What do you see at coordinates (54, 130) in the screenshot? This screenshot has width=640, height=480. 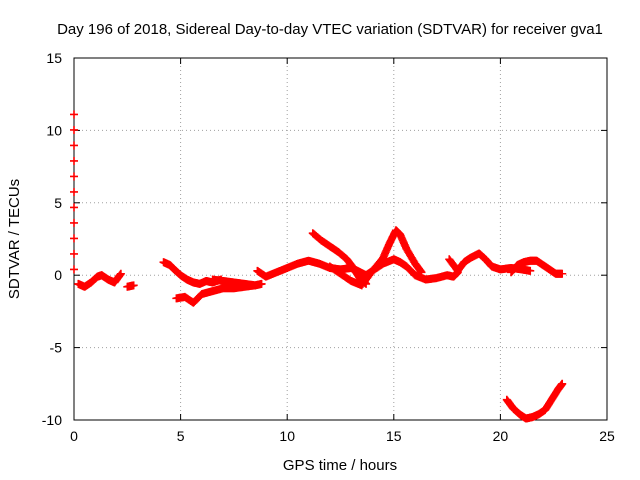 I see `y-tick-label: 10` at bounding box center [54, 130].